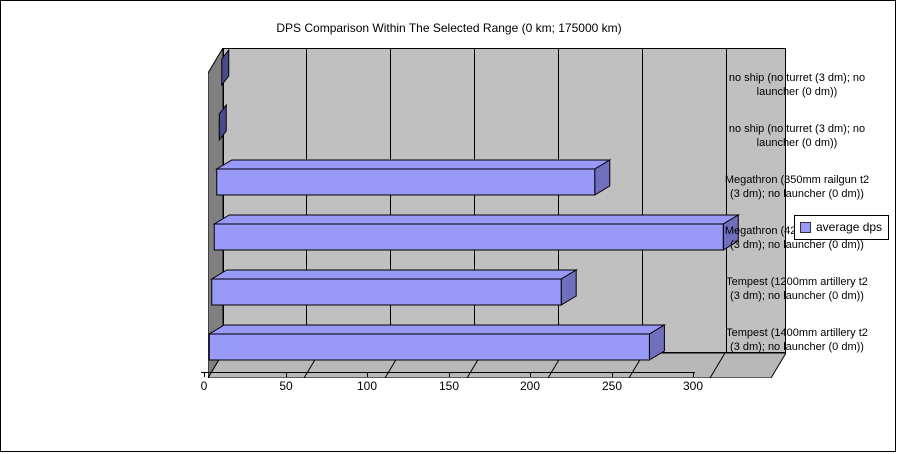 Image resolution: width=898 pixels, height=454 pixels. I want to click on x-ticklabel-100: 100, so click(367, 386).